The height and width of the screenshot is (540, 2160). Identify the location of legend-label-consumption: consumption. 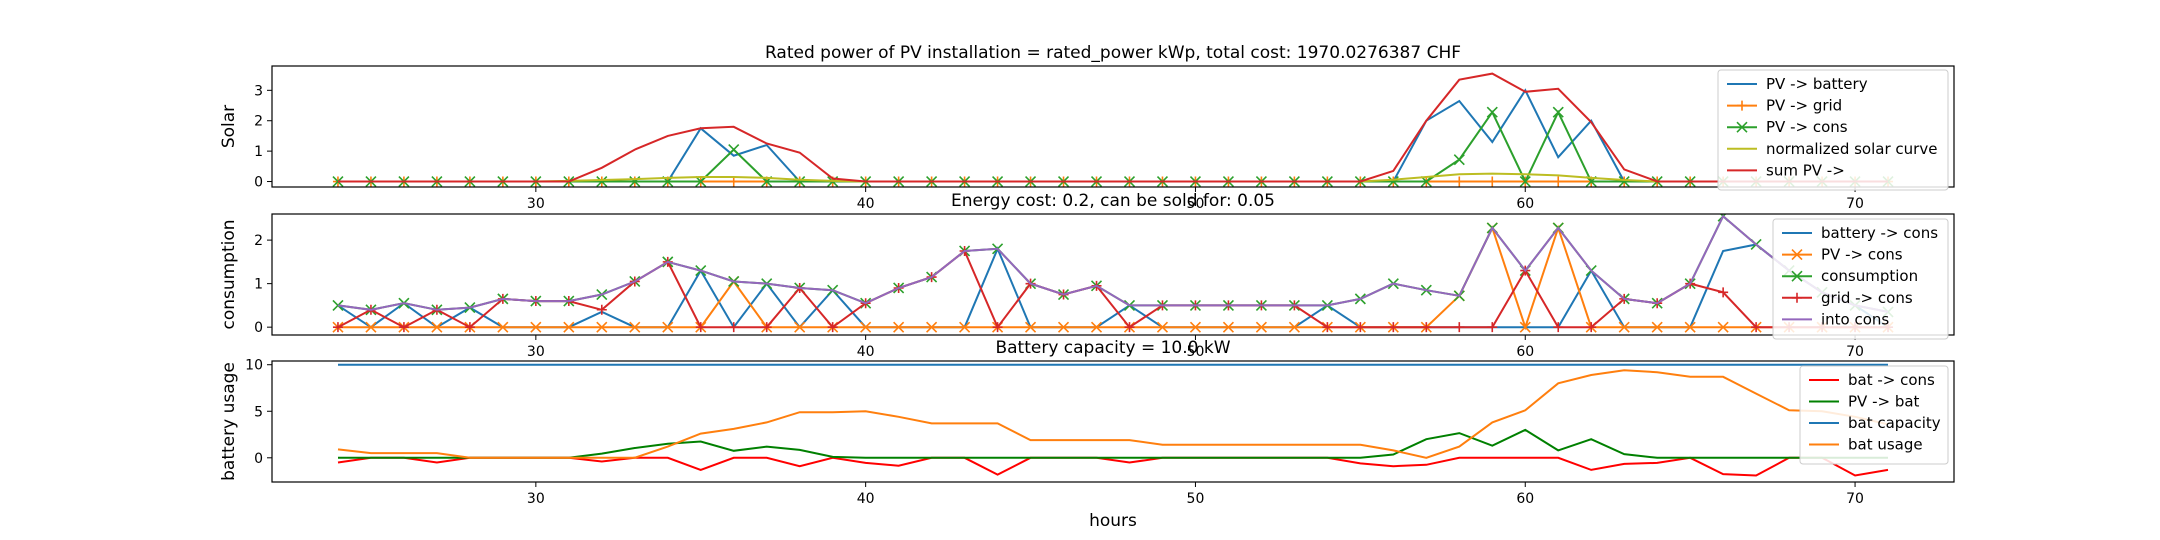
(1869, 276).